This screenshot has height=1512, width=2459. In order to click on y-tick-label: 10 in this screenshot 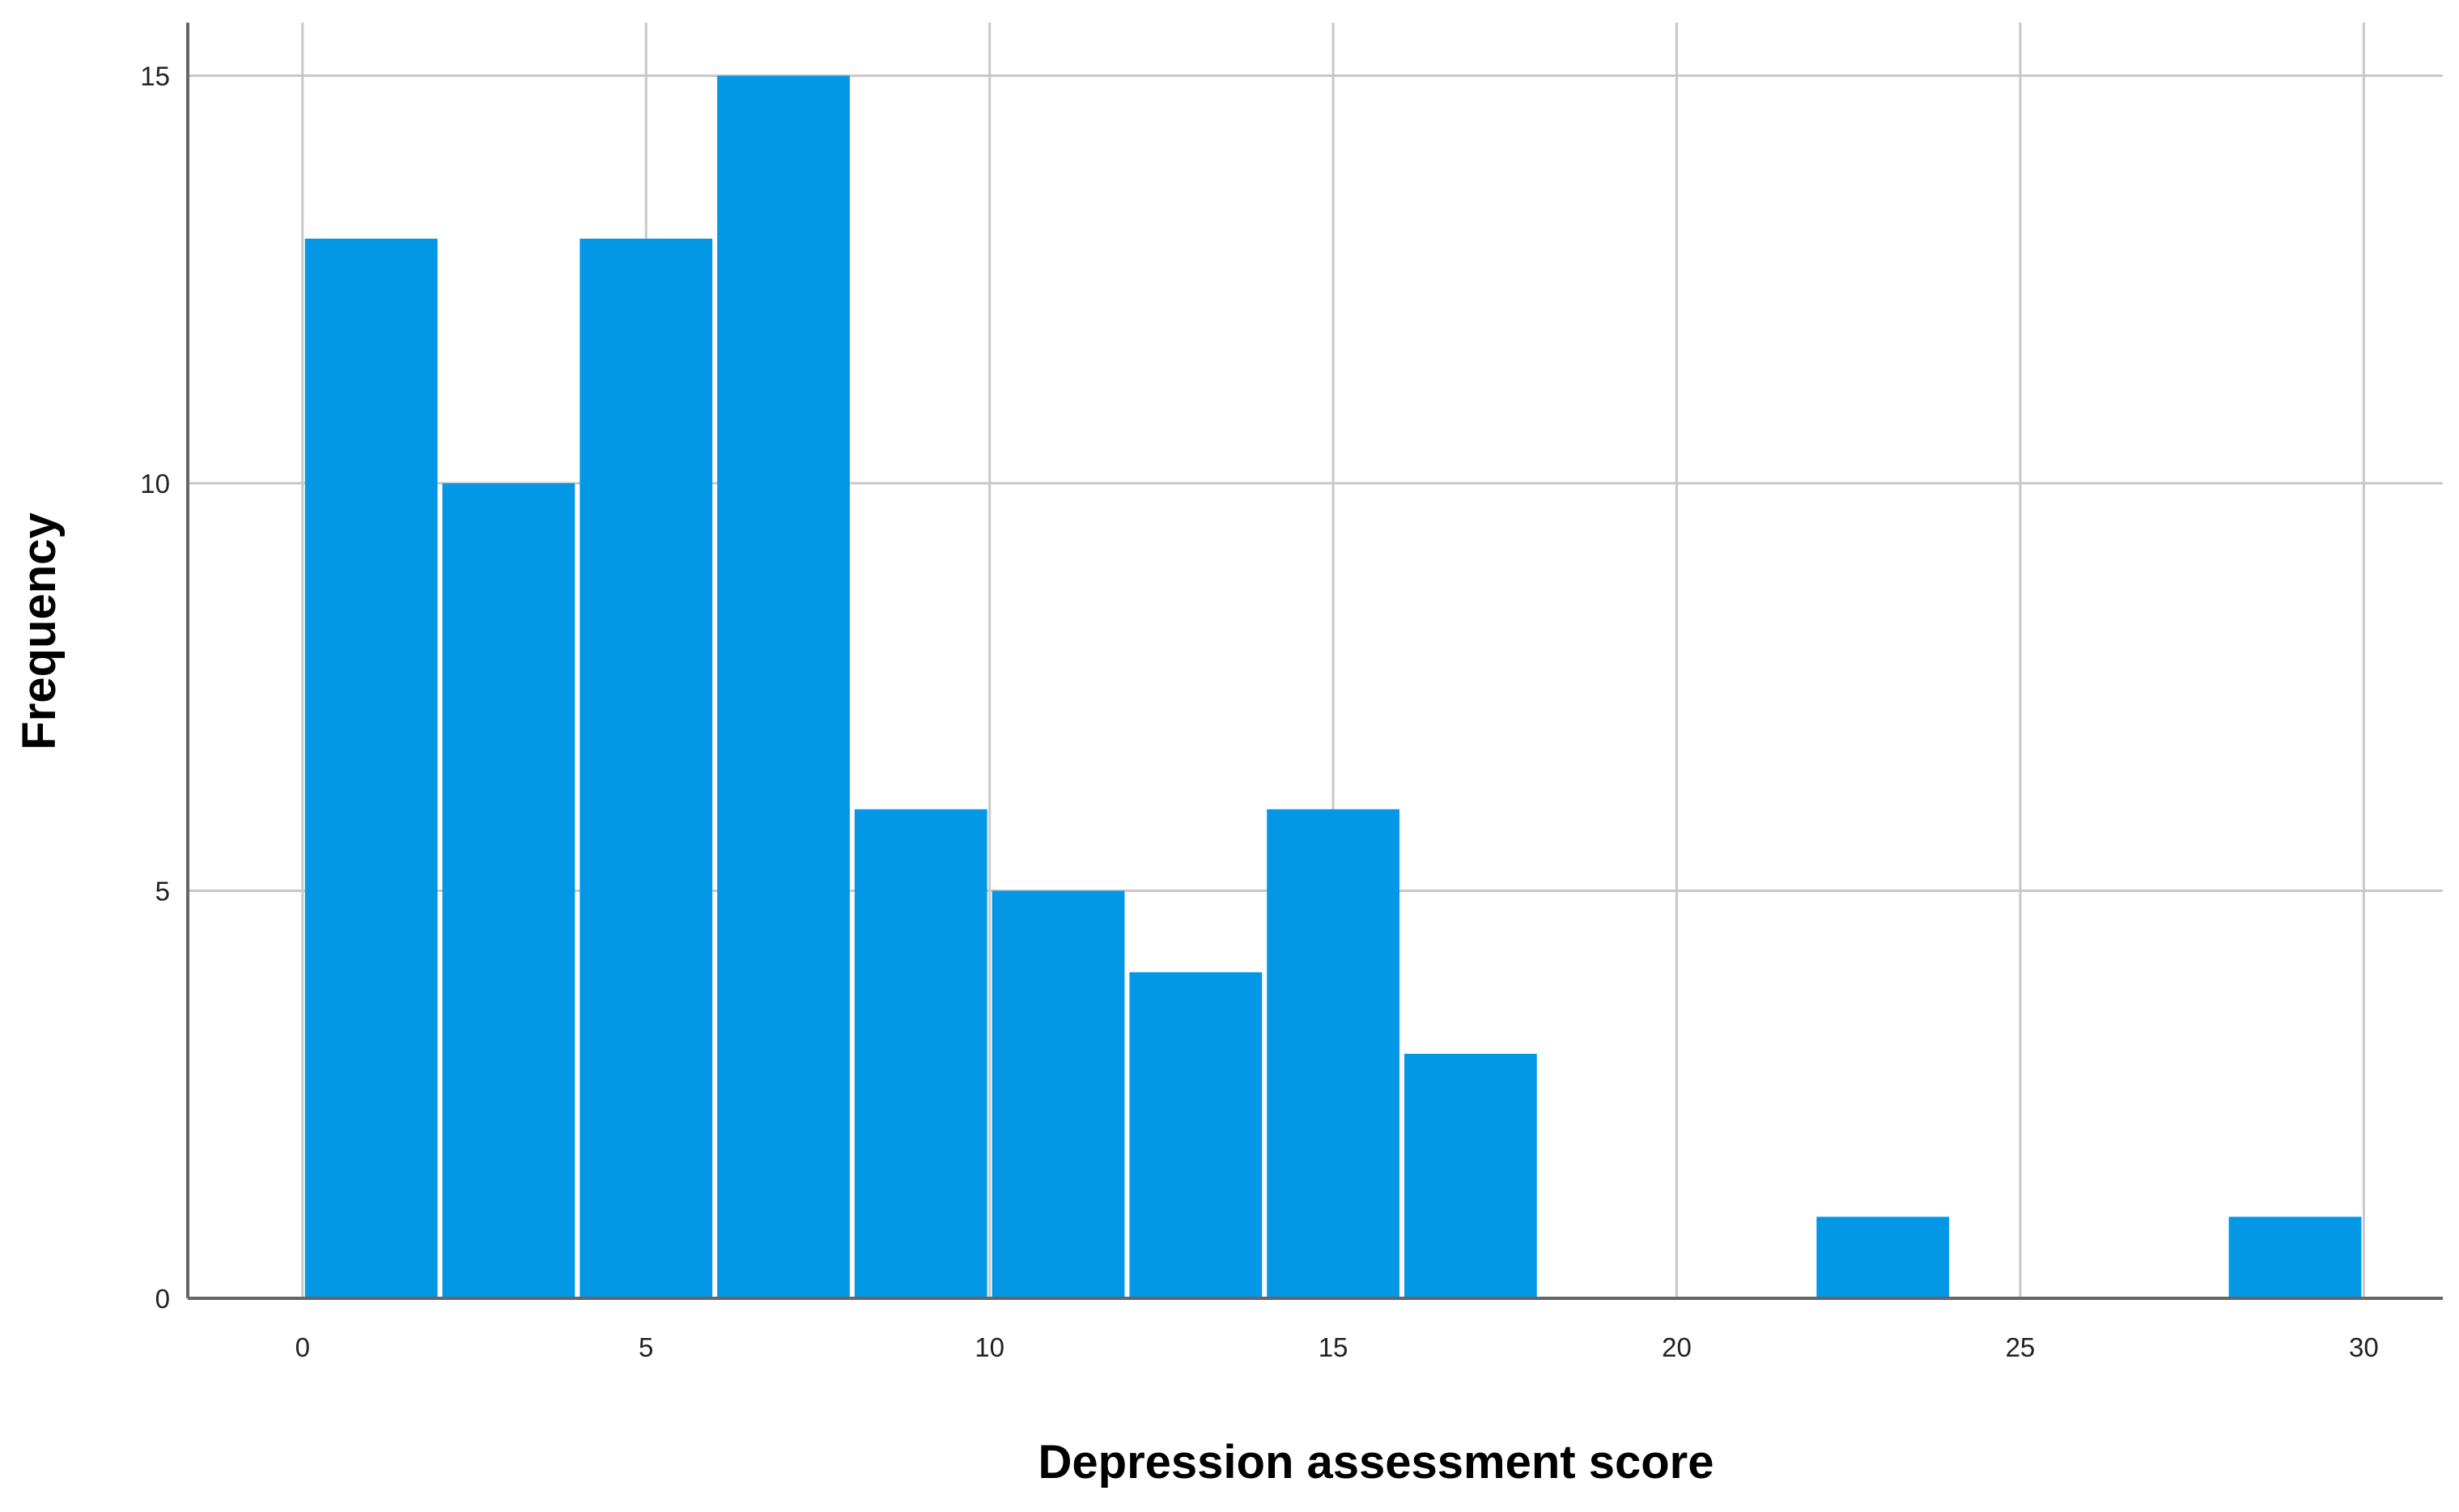, I will do `click(155, 484)`.